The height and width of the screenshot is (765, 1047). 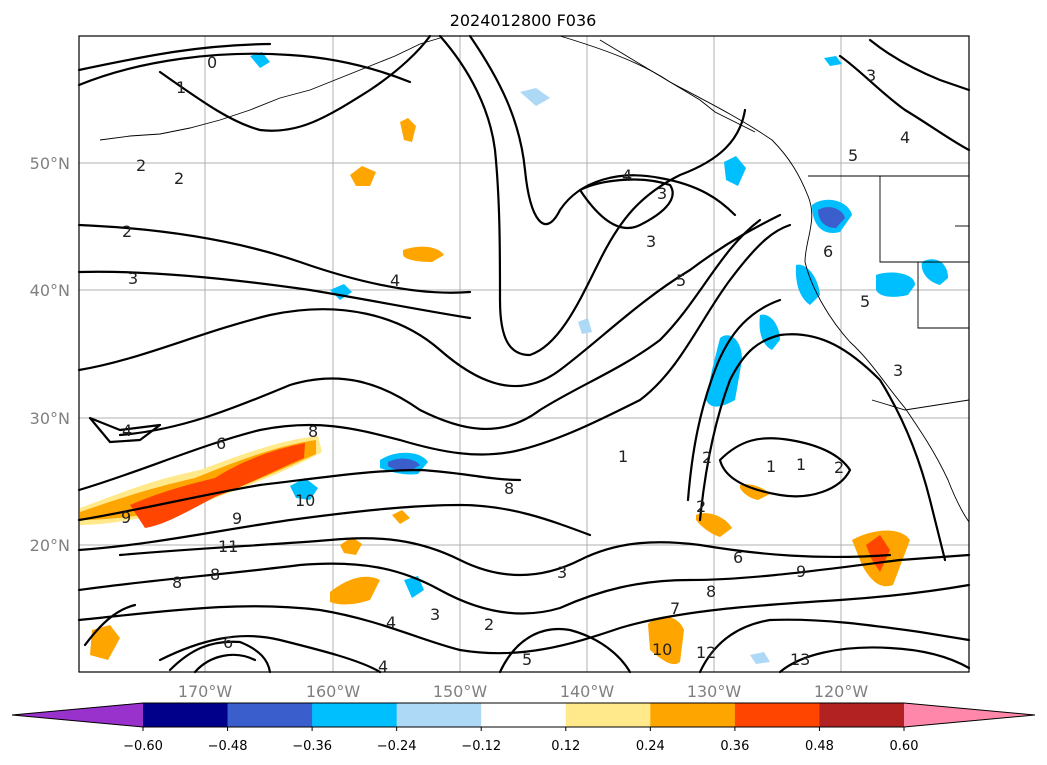 What do you see at coordinates (50, 354) in the screenshot?
I see `latitude-labels: 50°N 40°N 30°N 20°N` at bounding box center [50, 354].